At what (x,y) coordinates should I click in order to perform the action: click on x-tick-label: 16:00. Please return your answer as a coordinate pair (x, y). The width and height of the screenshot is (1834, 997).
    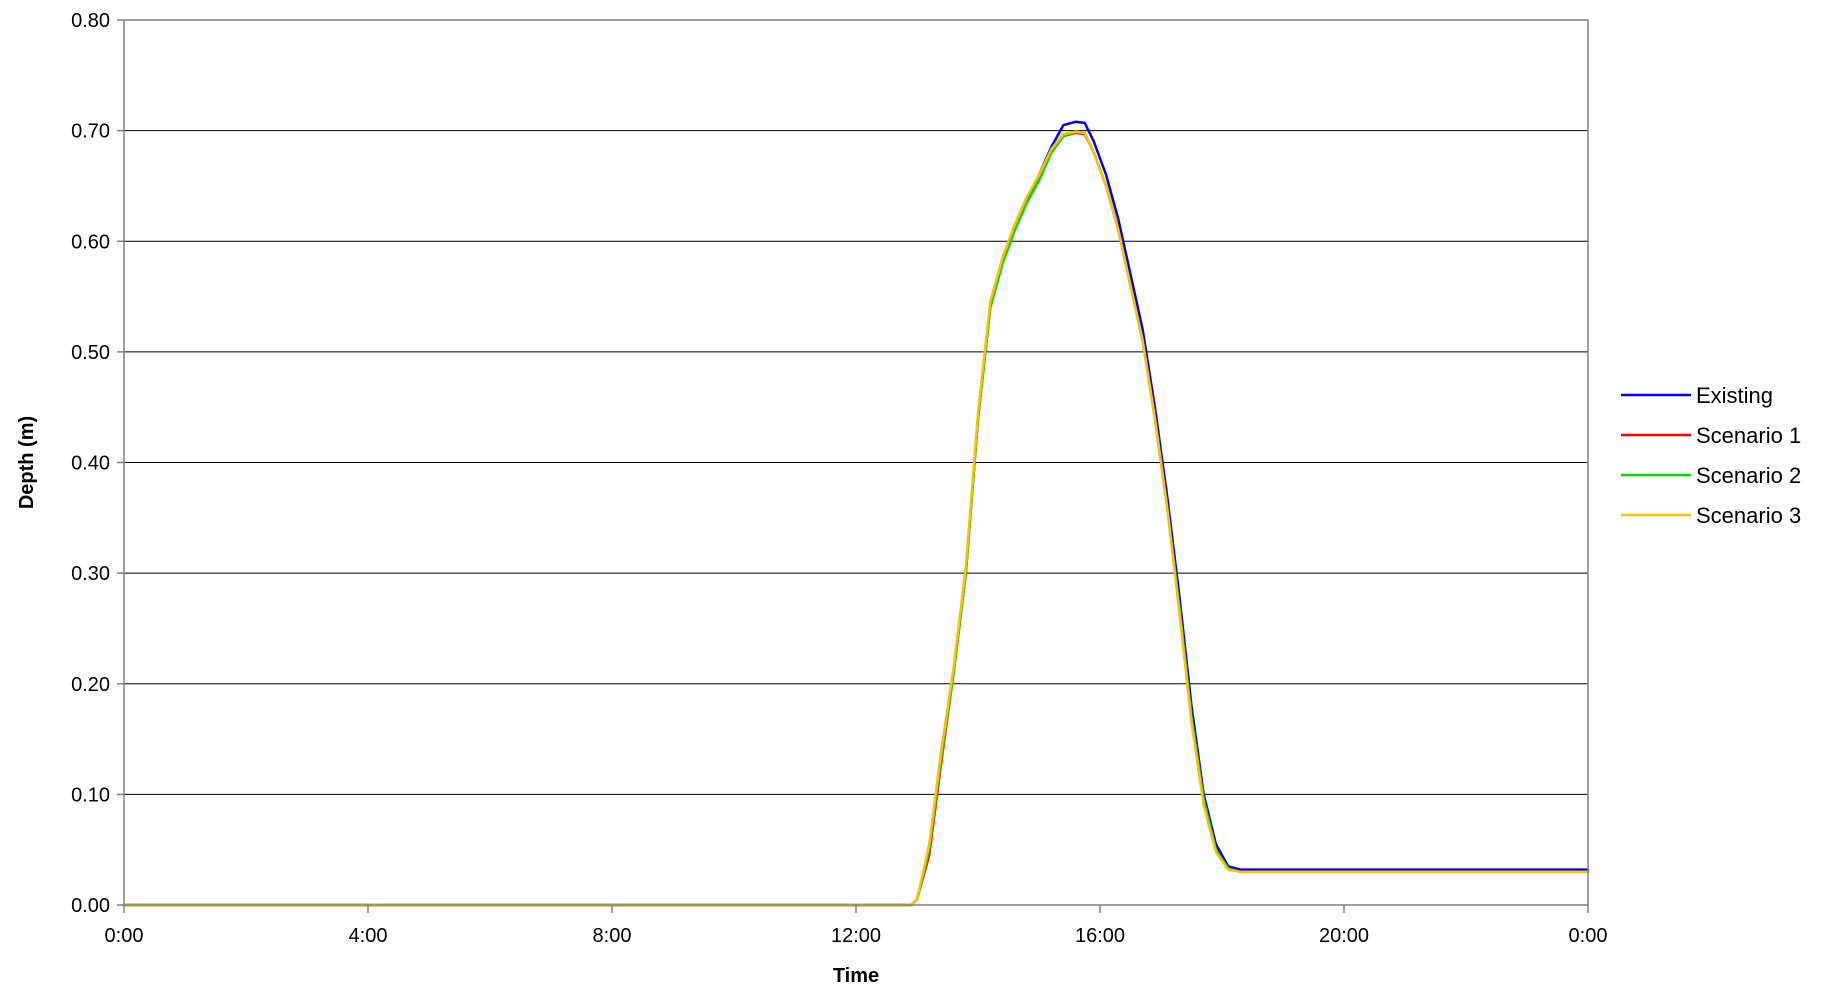
    Looking at the image, I should click on (1100, 936).